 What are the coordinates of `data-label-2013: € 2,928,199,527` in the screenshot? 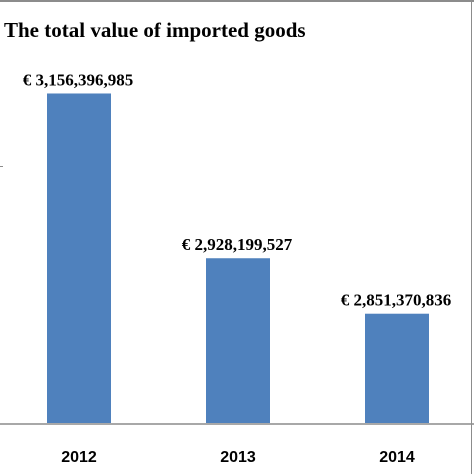 It's located at (237, 244).